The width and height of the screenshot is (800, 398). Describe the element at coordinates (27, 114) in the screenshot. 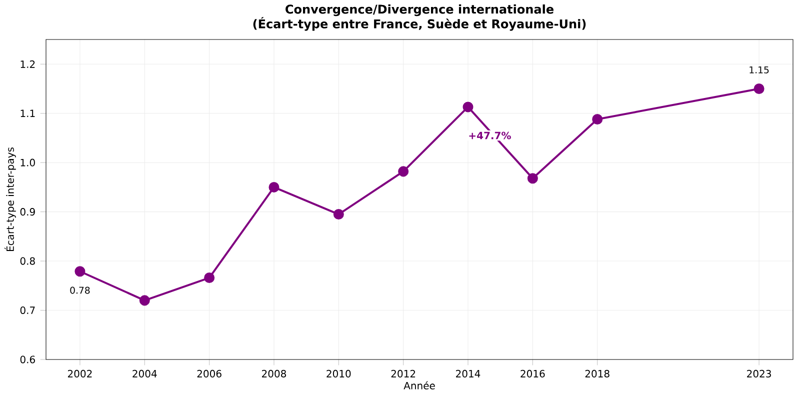

I see `y-tick-label: 1.1` at that location.